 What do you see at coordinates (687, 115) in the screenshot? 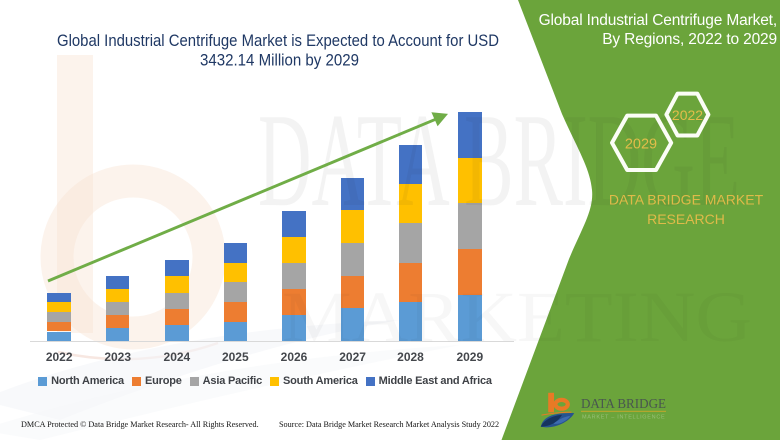
I see `svg-text: 2022` at bounding box center [687, 115].